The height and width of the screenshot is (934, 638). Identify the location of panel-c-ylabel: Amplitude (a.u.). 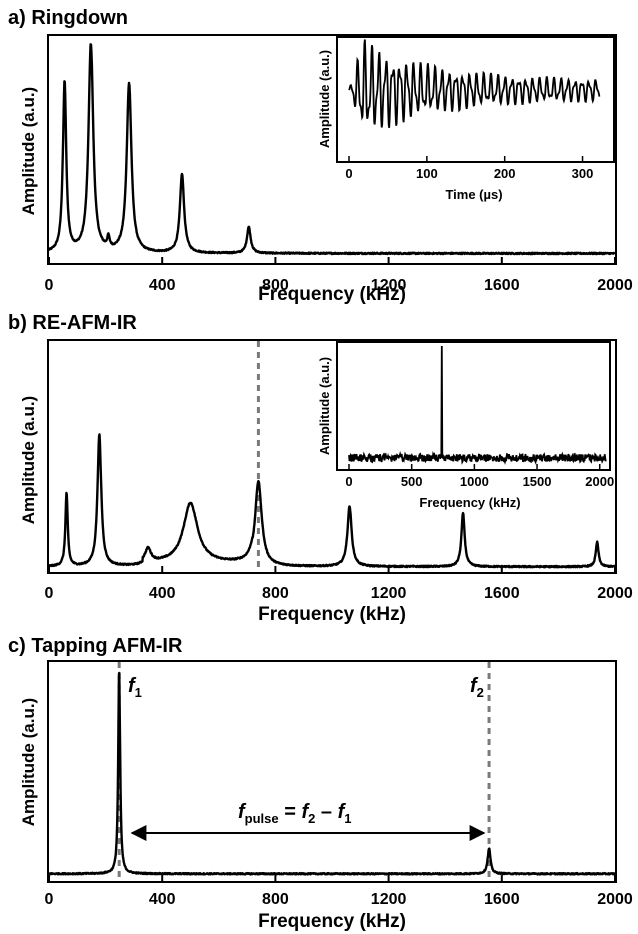
(28, 762).